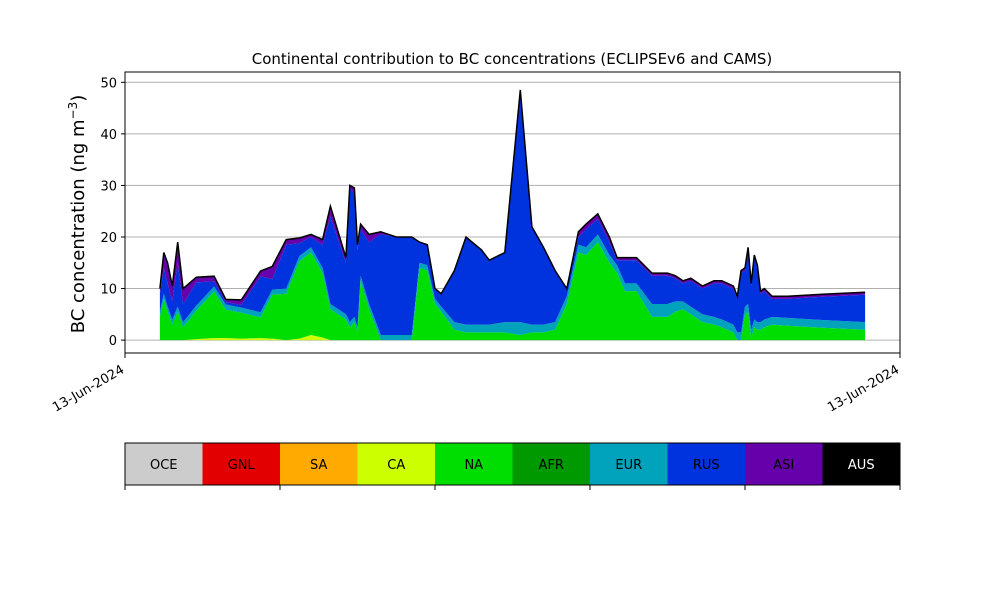 Image resolution: width=1000 pixels, height=600 pixels. I want to click on legend-label-rus: RUS, so click(706, 465).